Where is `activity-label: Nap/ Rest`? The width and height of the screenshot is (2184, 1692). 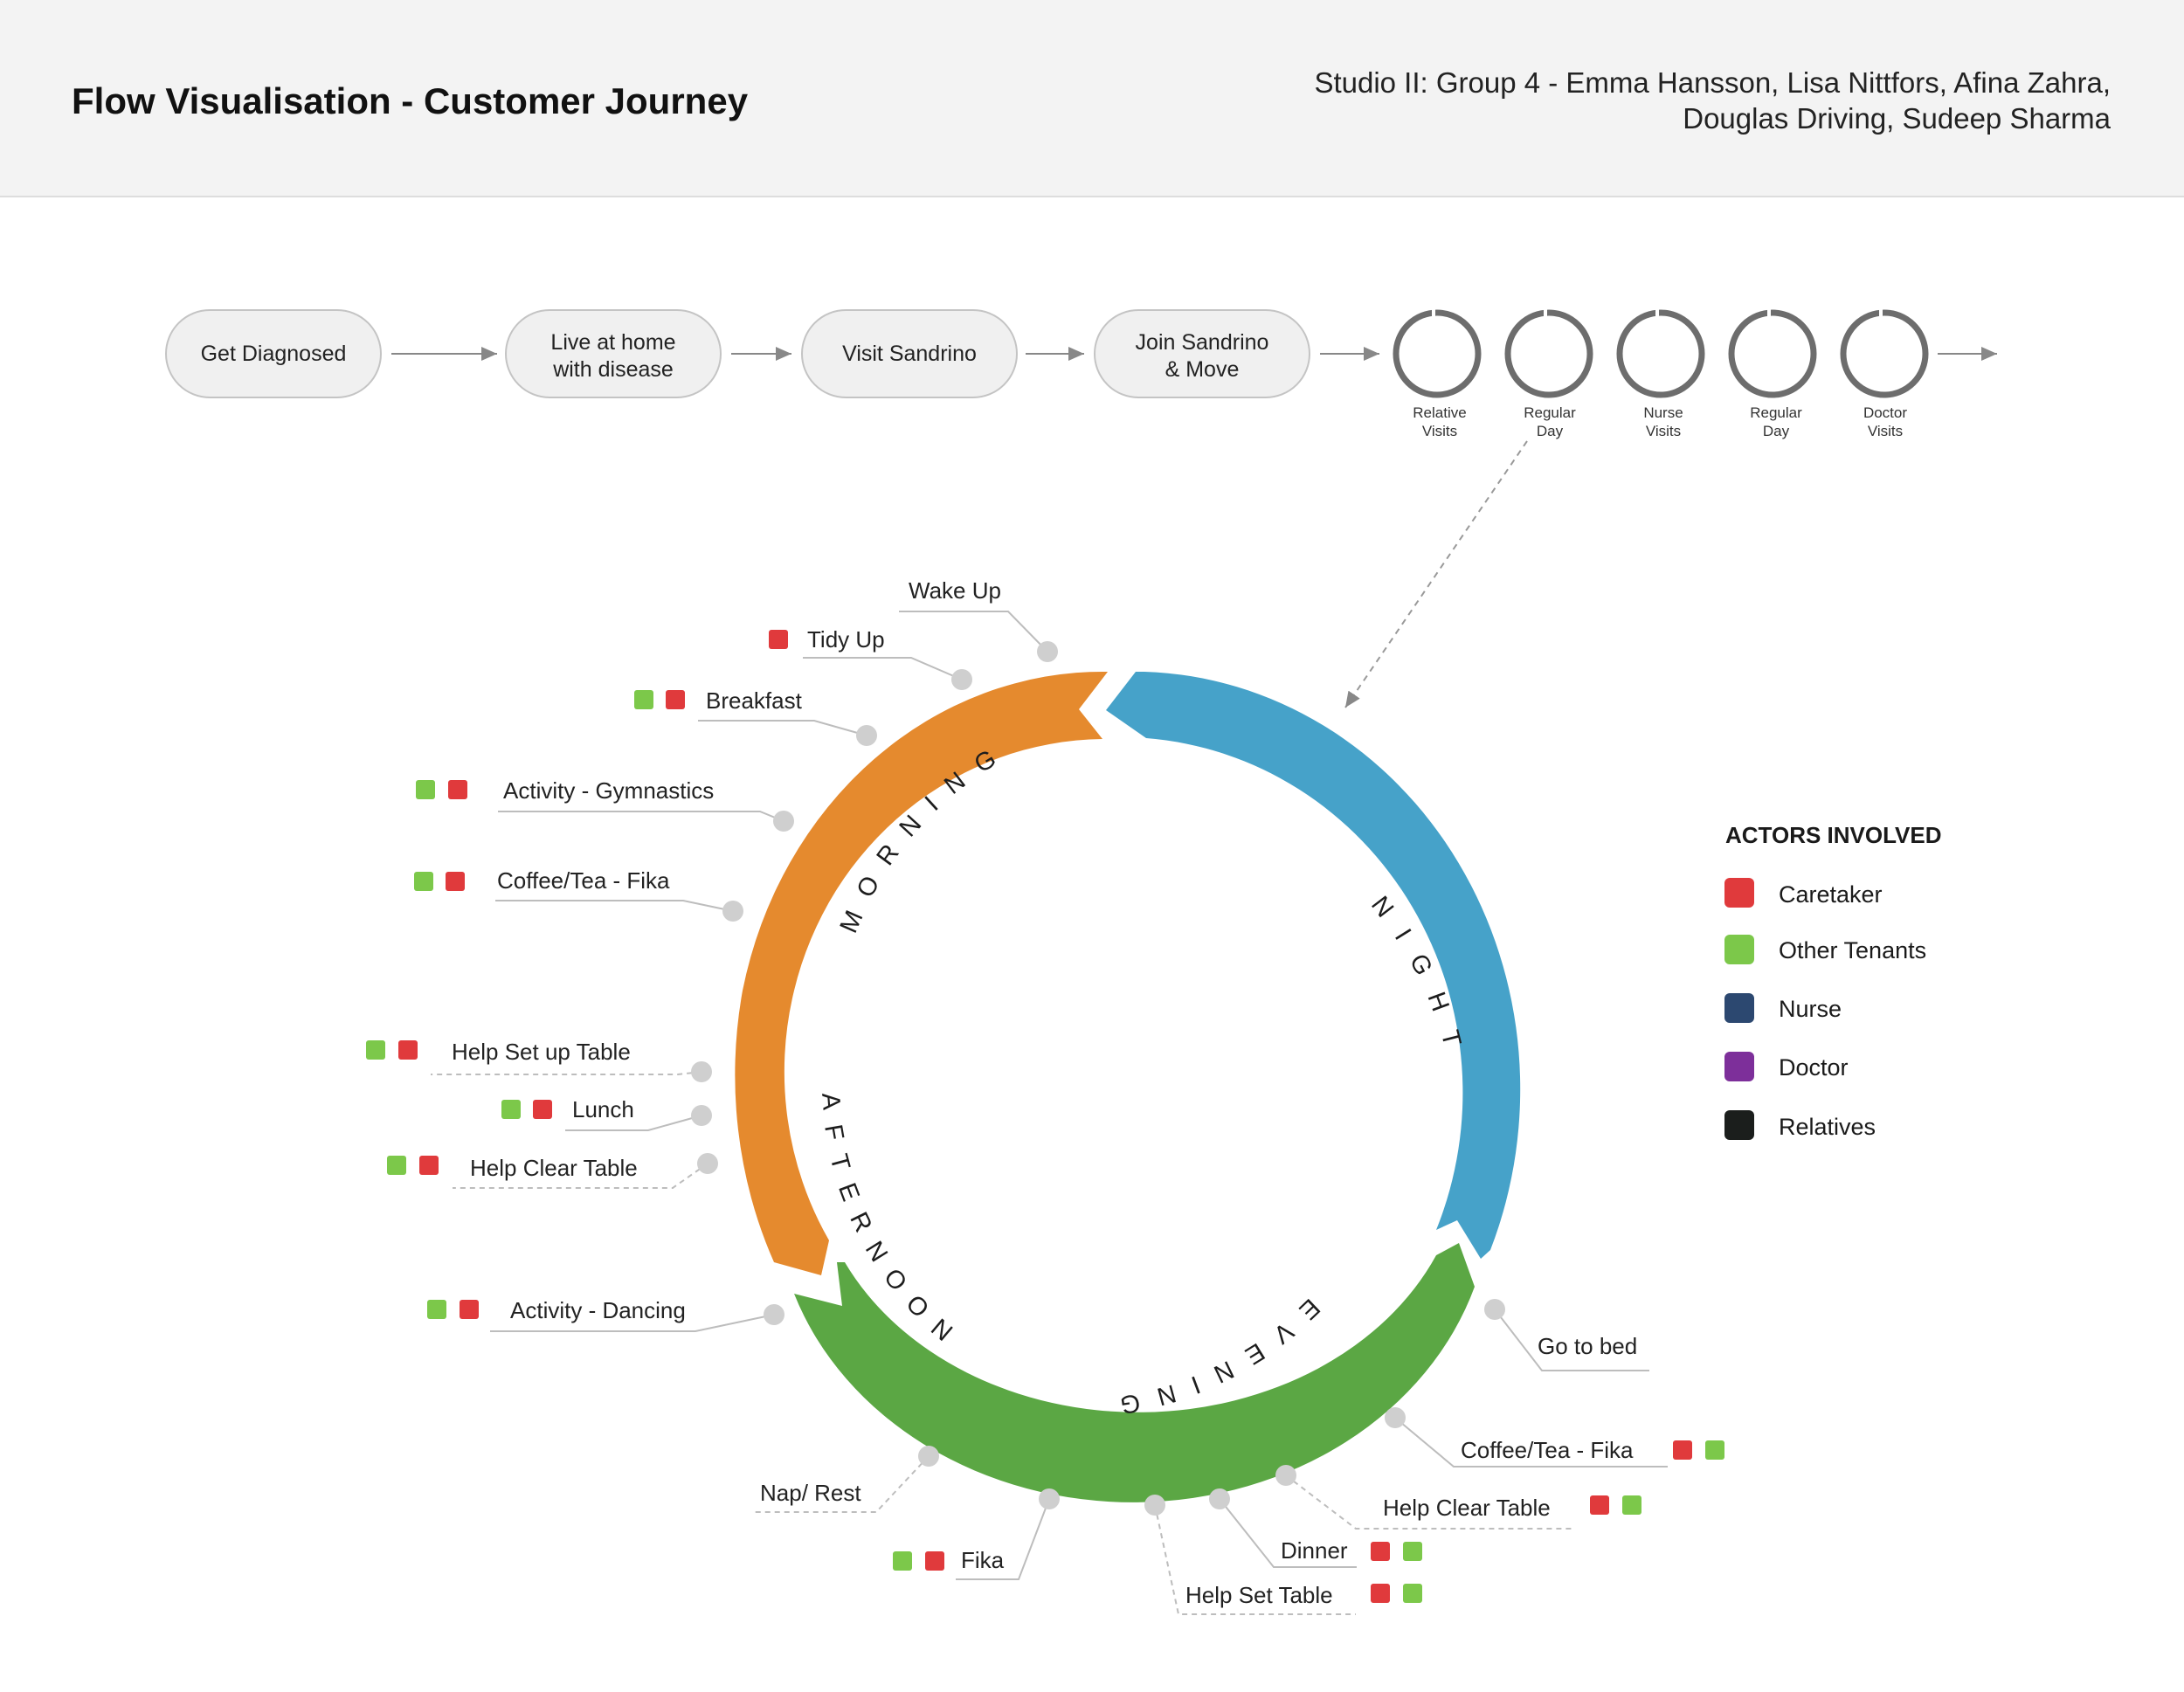
activity-label: Nap/ Rest is located at coordinates (810, 1493).